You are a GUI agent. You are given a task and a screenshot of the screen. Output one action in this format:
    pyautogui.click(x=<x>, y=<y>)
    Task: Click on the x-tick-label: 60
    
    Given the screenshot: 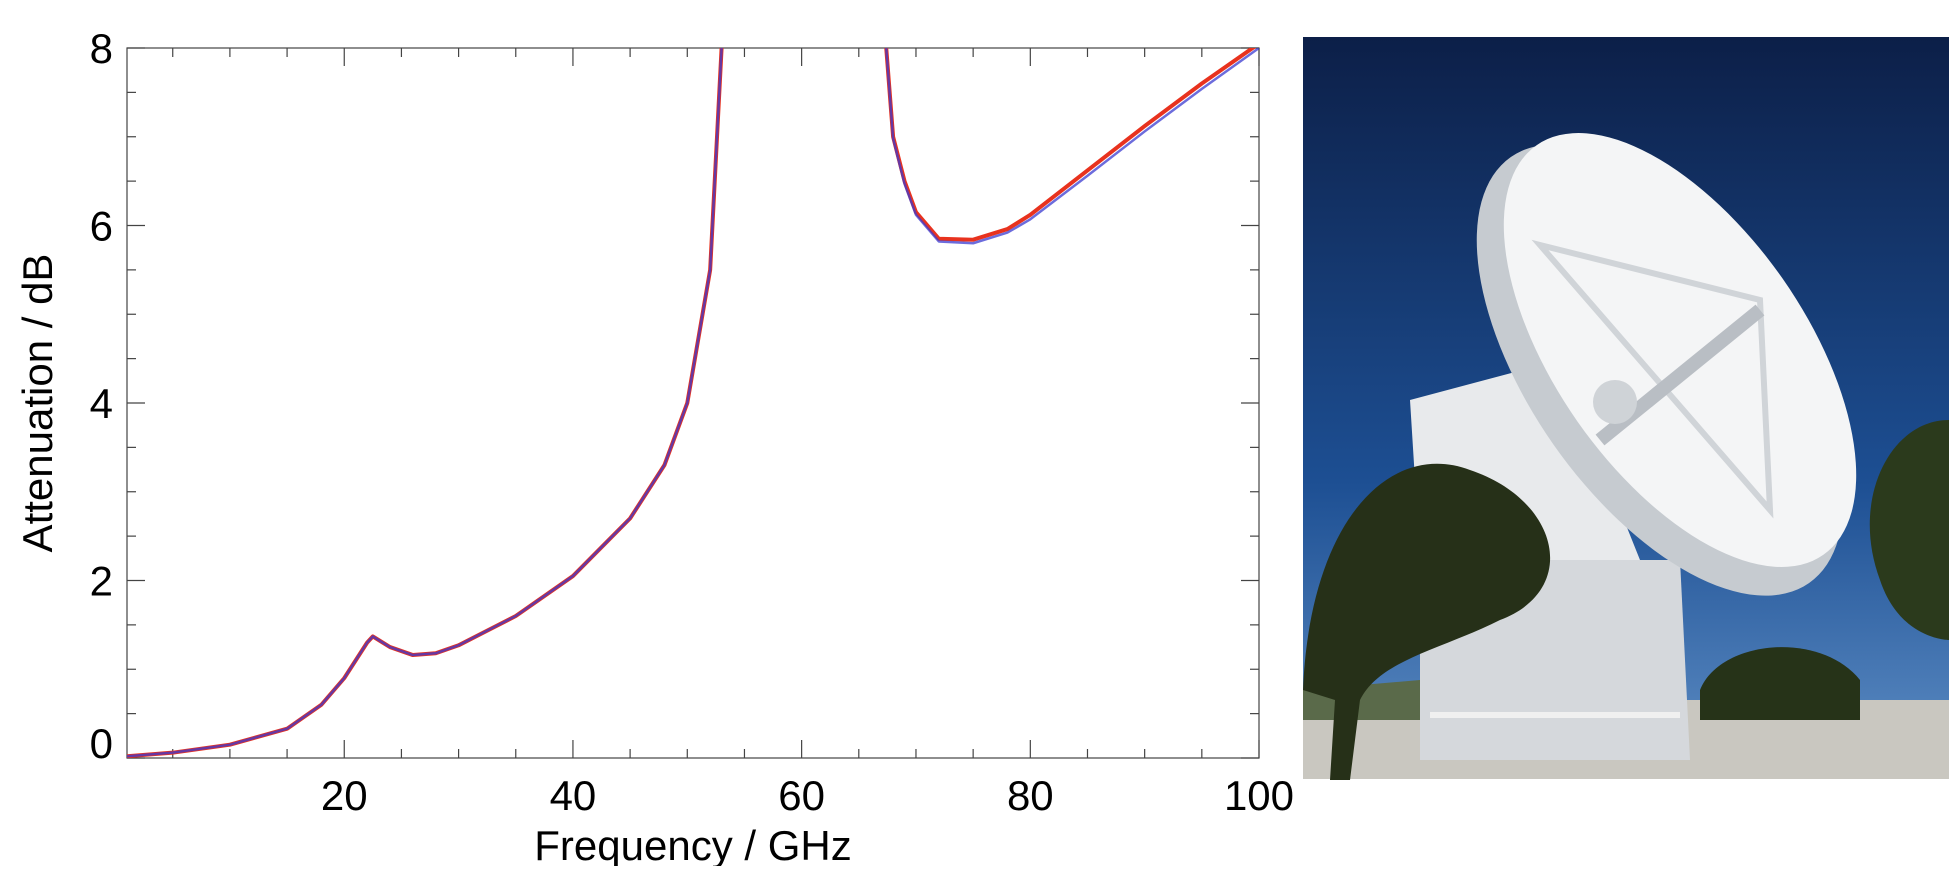 What is the action you would take?
    pyautogui.click(x=801, y=795)
    